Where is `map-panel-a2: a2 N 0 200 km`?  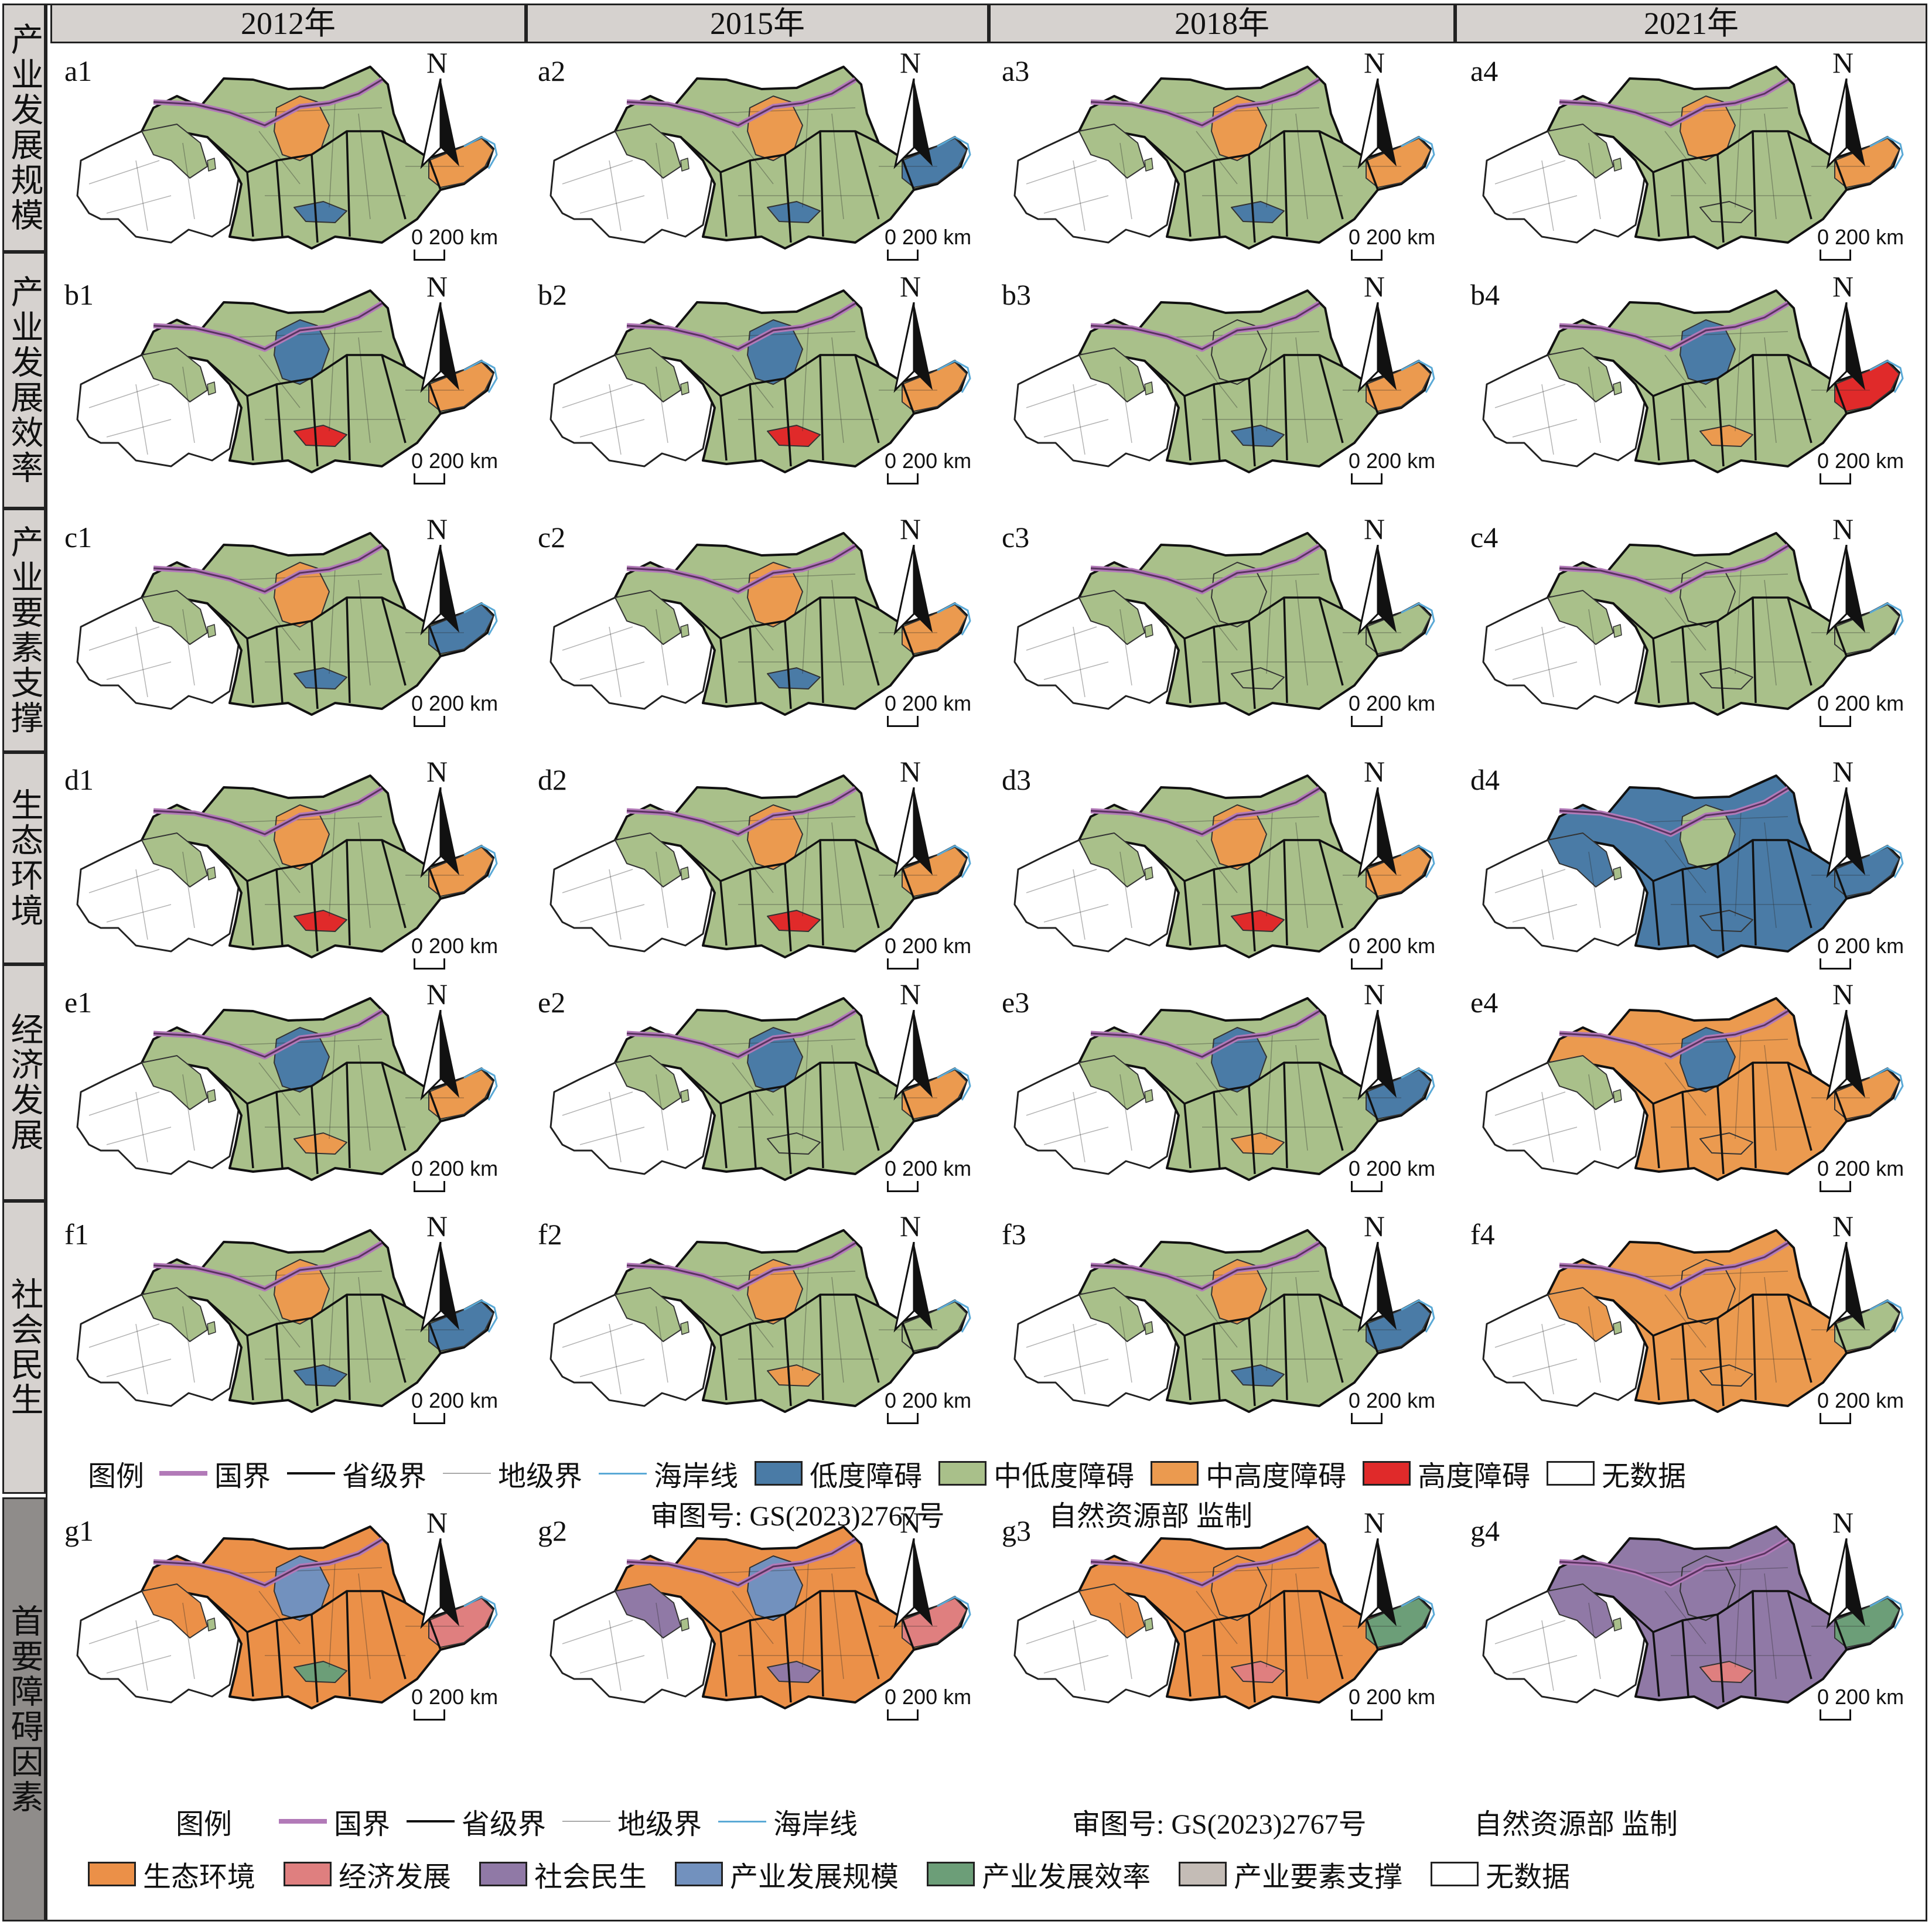 map-panel-a2: a2 N 0 200 km is located at coordinates (757, 155).